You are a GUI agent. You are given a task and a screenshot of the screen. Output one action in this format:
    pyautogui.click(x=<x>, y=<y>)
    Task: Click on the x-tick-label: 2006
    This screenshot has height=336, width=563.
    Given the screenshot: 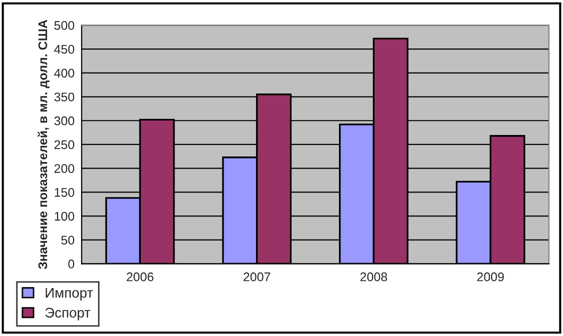 What is the action you would take?
    pyautogui.click(x=140, y=277)
    